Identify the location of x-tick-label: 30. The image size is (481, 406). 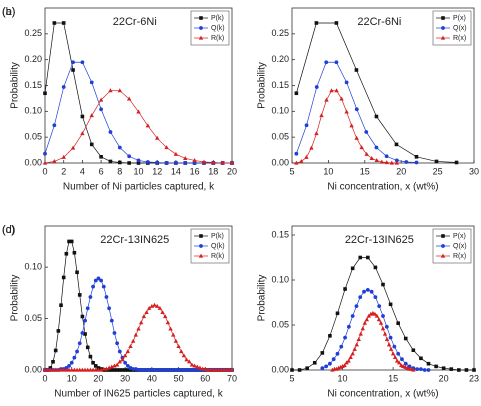
(125, 378).